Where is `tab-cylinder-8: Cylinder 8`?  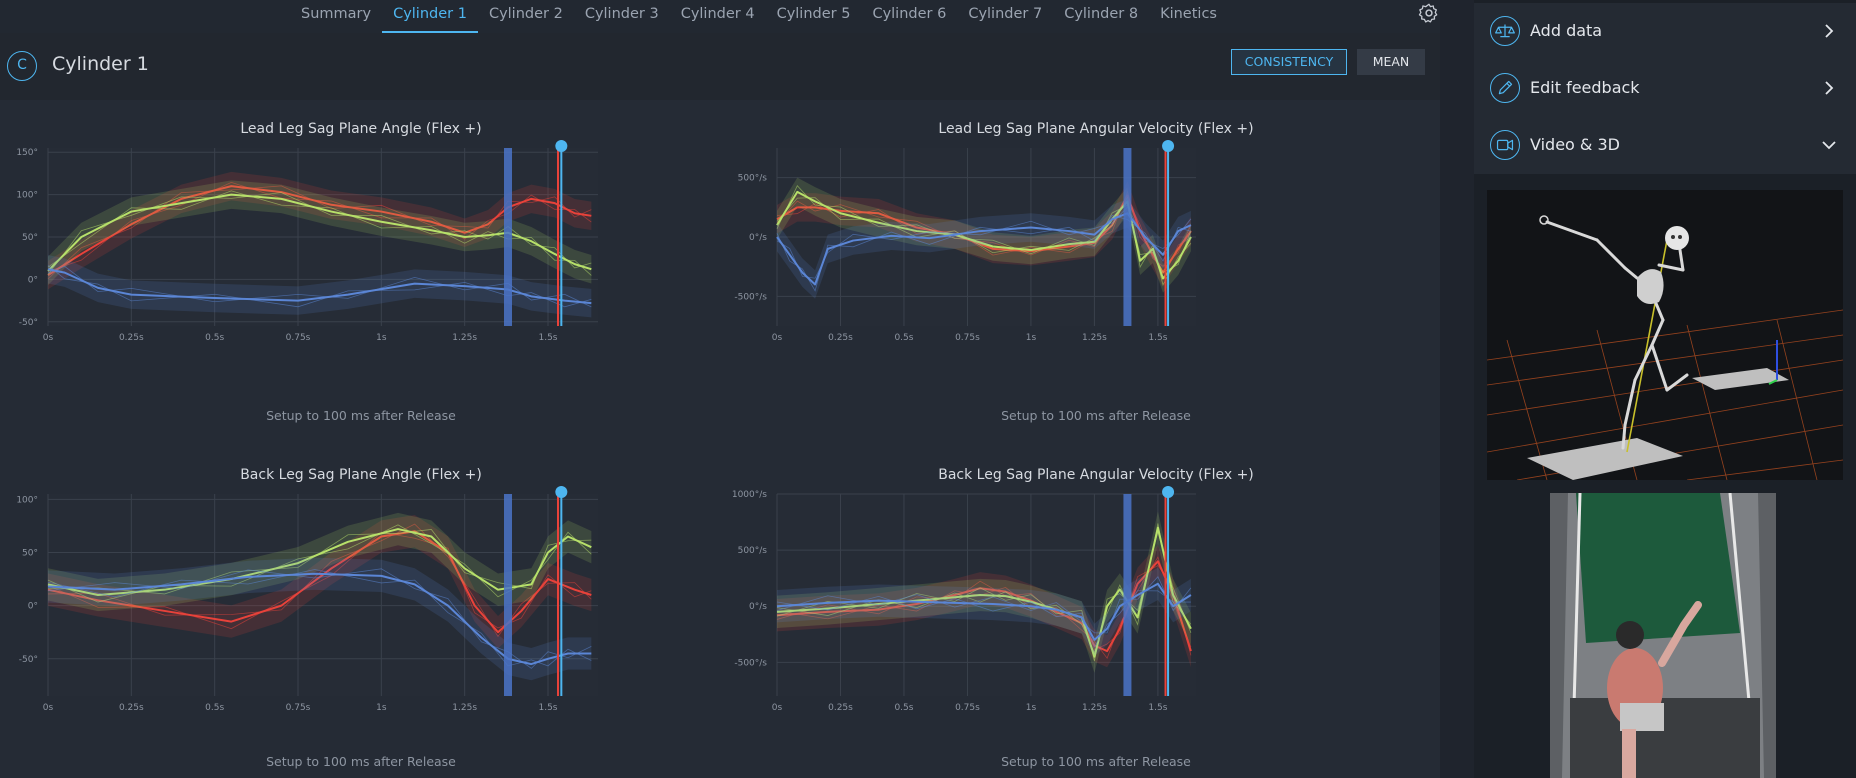
tab-cylinder-8: Cylinder 8 is located at coordinates (1101, 14).